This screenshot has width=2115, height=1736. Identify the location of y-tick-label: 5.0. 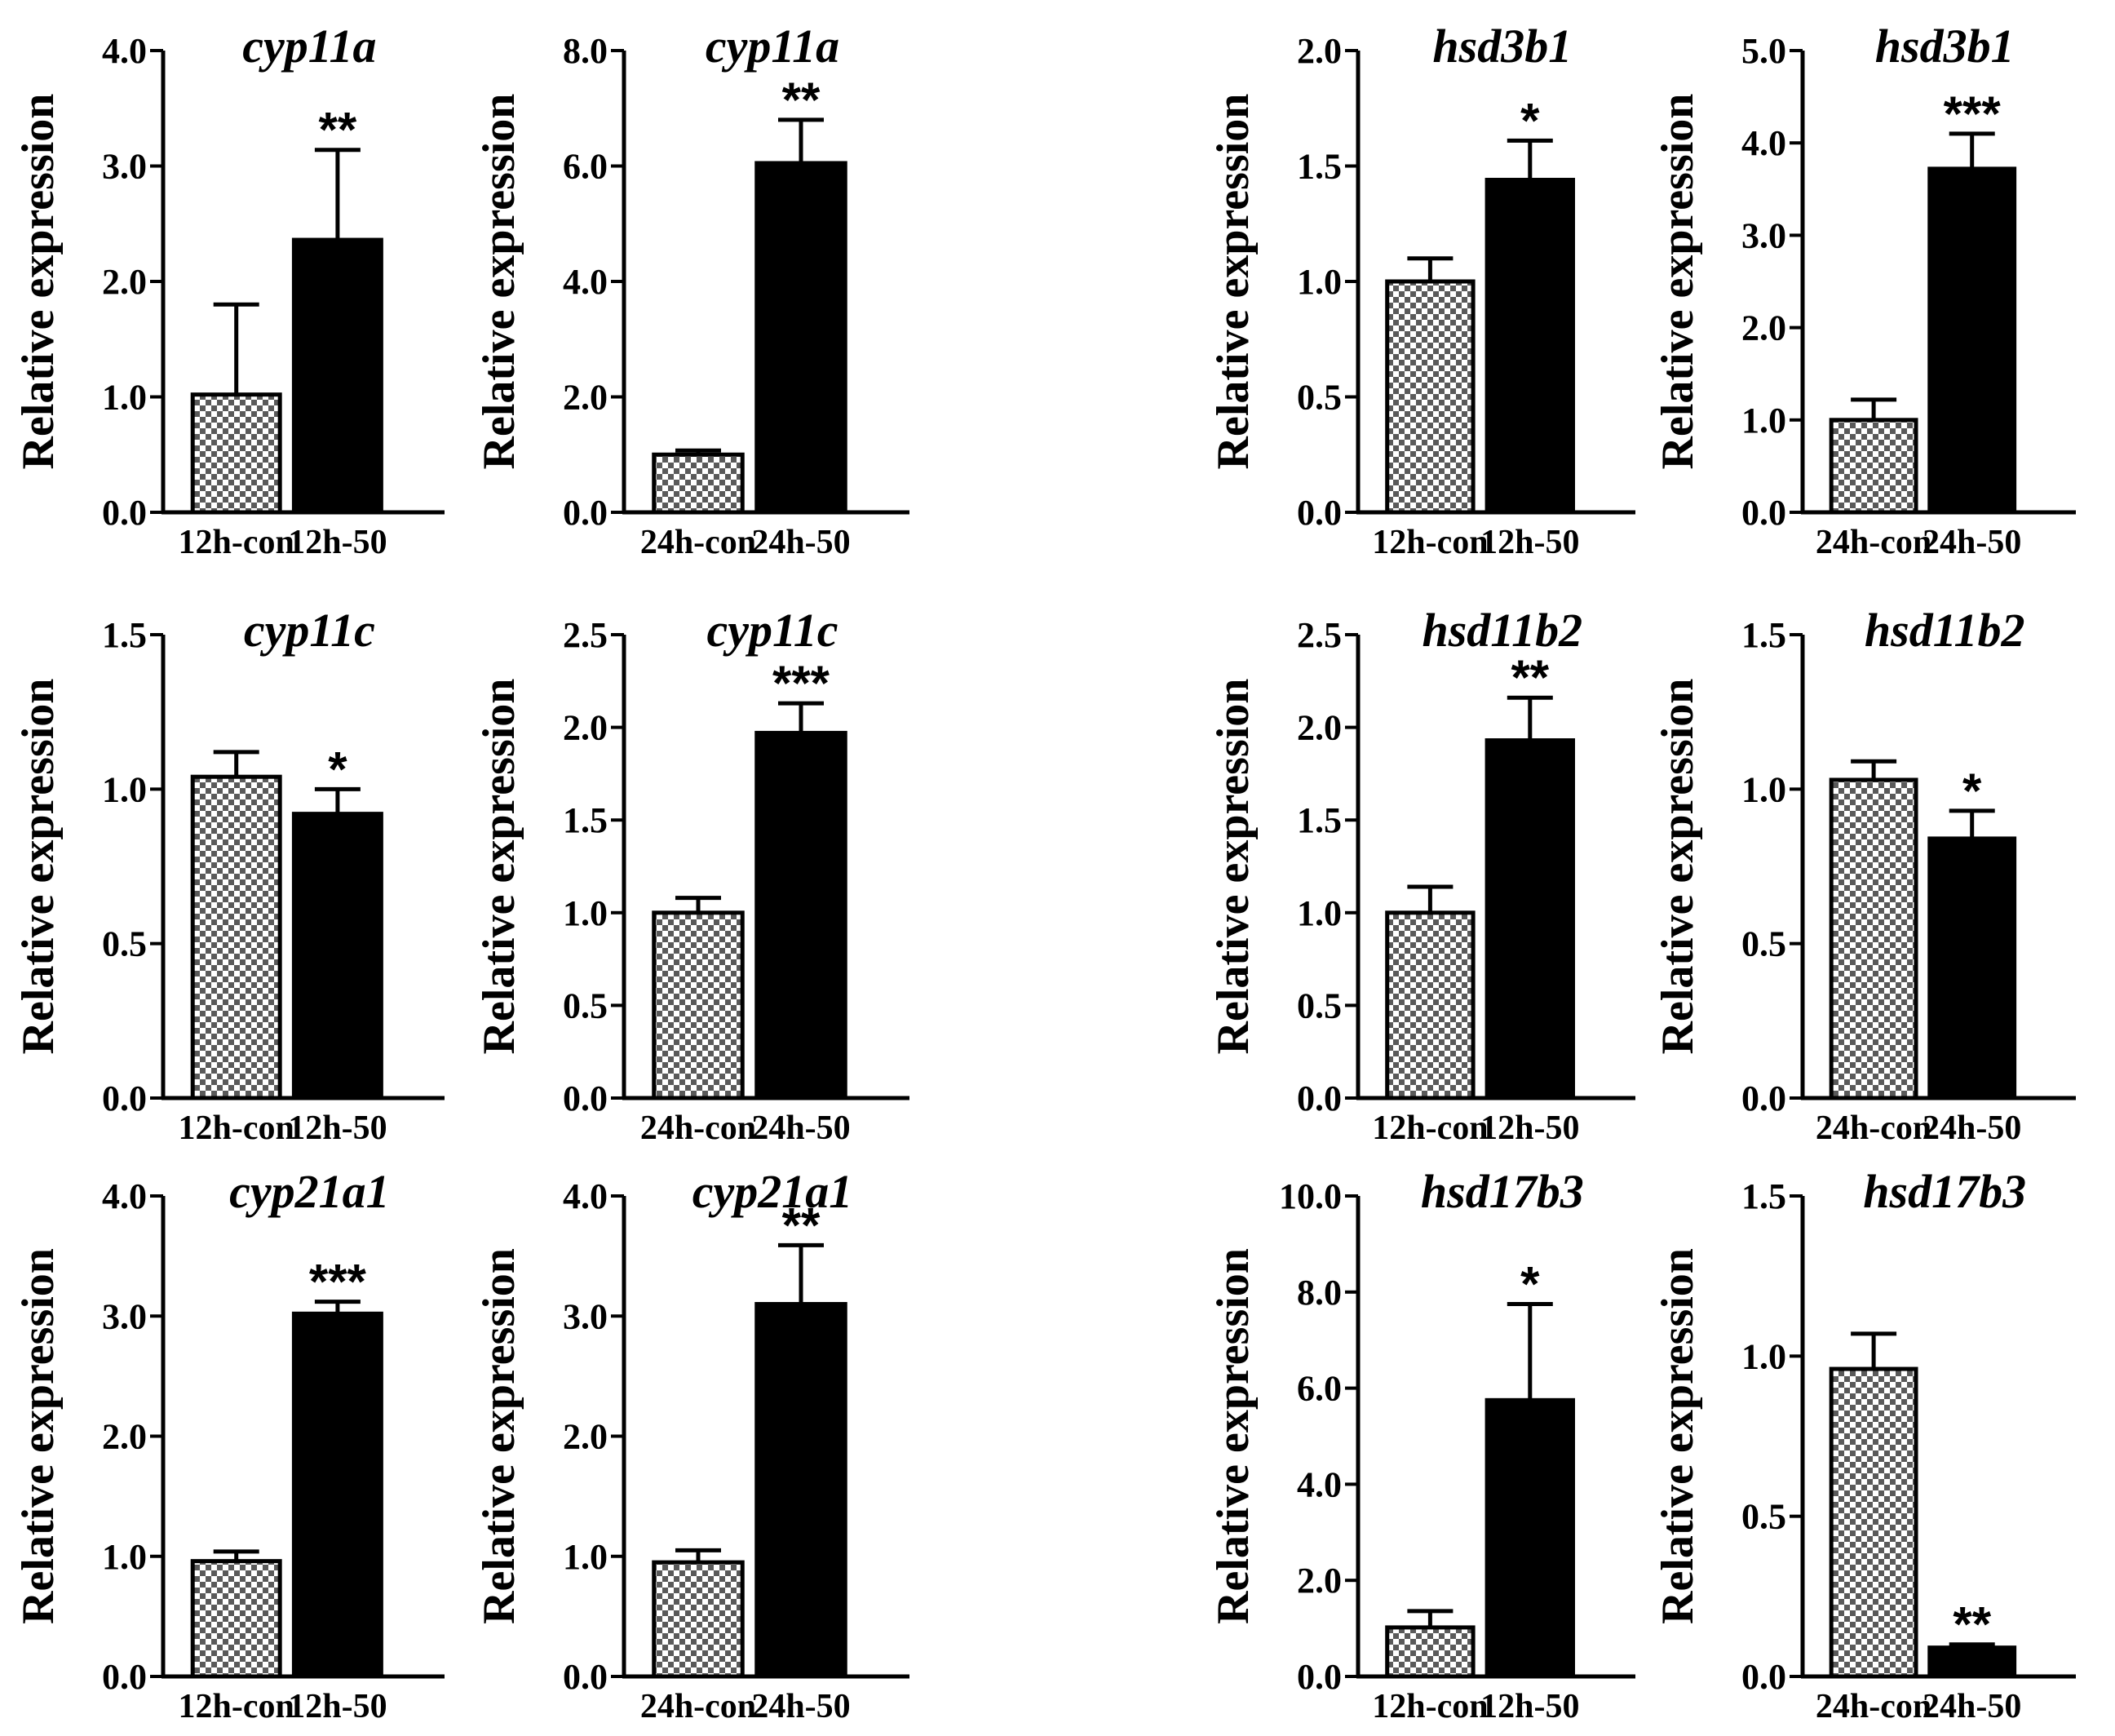
(1764, 51).